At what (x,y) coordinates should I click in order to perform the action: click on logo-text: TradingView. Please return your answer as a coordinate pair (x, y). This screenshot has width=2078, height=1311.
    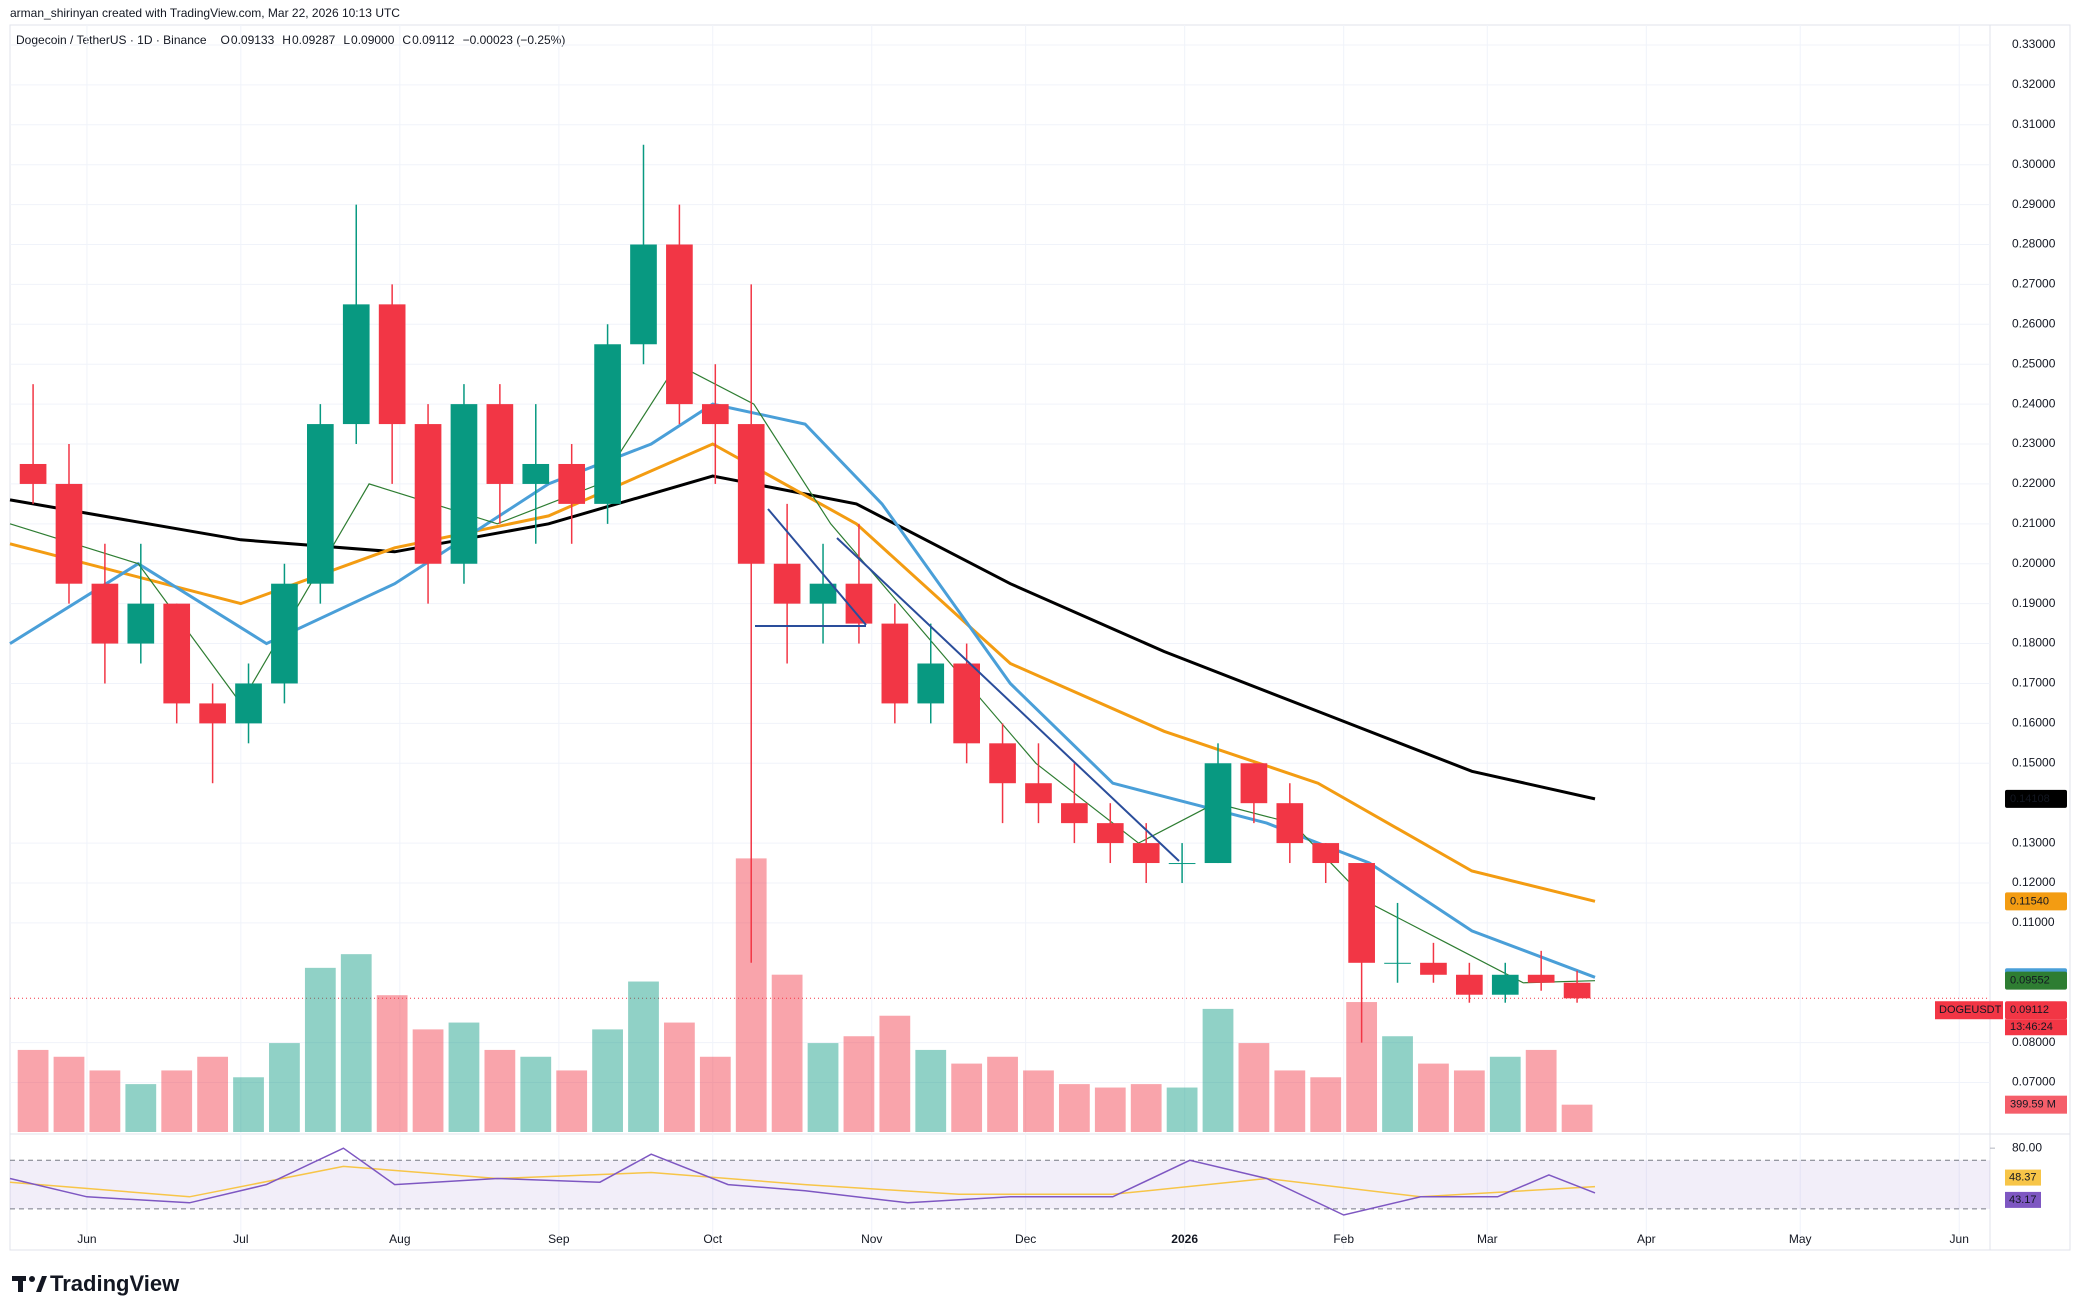
    Looking at the image, I should click on (115, 1283).